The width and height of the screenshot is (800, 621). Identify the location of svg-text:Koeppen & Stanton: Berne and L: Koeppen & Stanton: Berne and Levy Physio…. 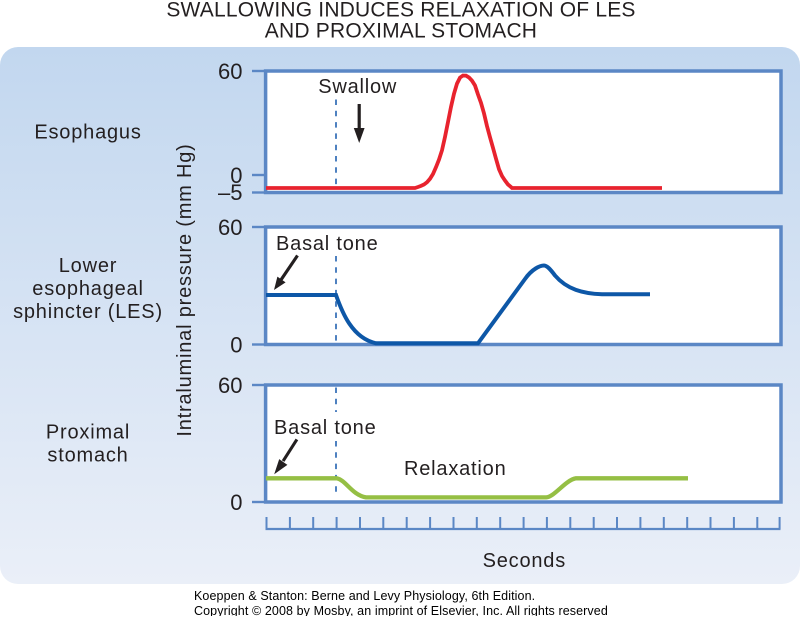
(364, 596).